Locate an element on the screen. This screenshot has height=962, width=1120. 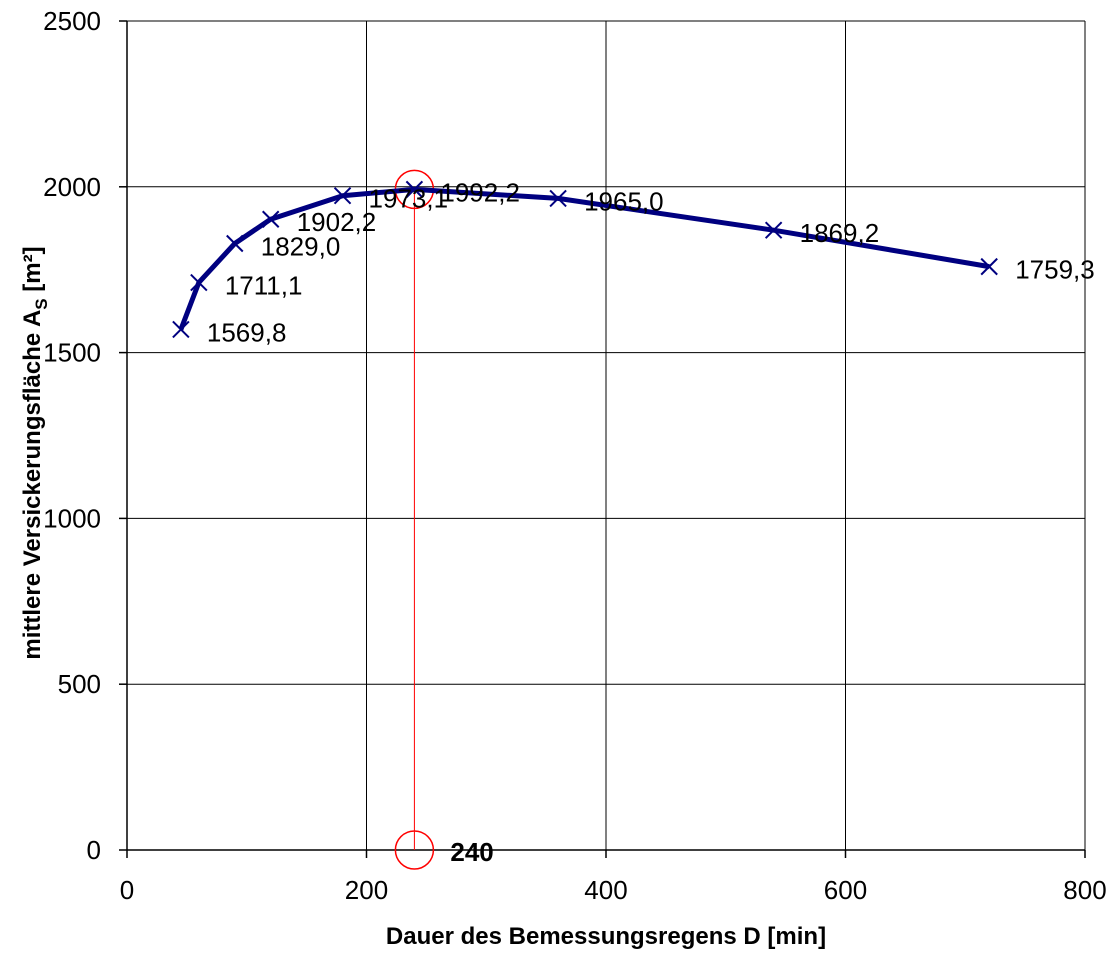
x-tick-label: 600 is located at coordinates (845, 890).